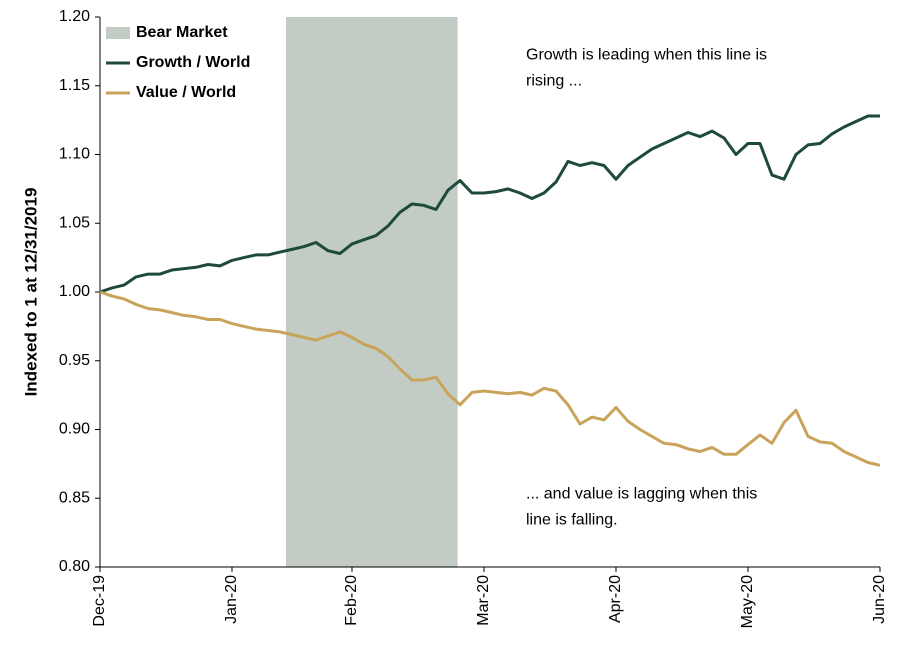 This screenshot has width=900, height=653. I want to click on annotation: ... and value is lagging when this, so click(641, 493).